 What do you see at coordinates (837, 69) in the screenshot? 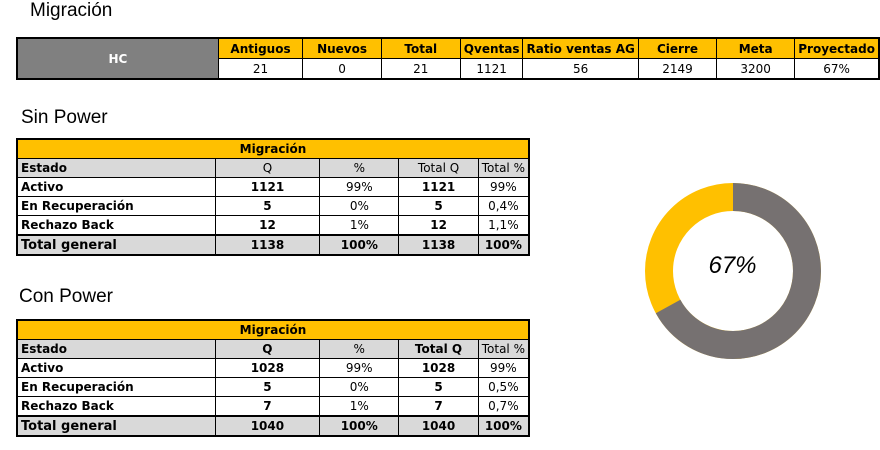
I see `summary-value: 67%` at bounding box center [837, 69].